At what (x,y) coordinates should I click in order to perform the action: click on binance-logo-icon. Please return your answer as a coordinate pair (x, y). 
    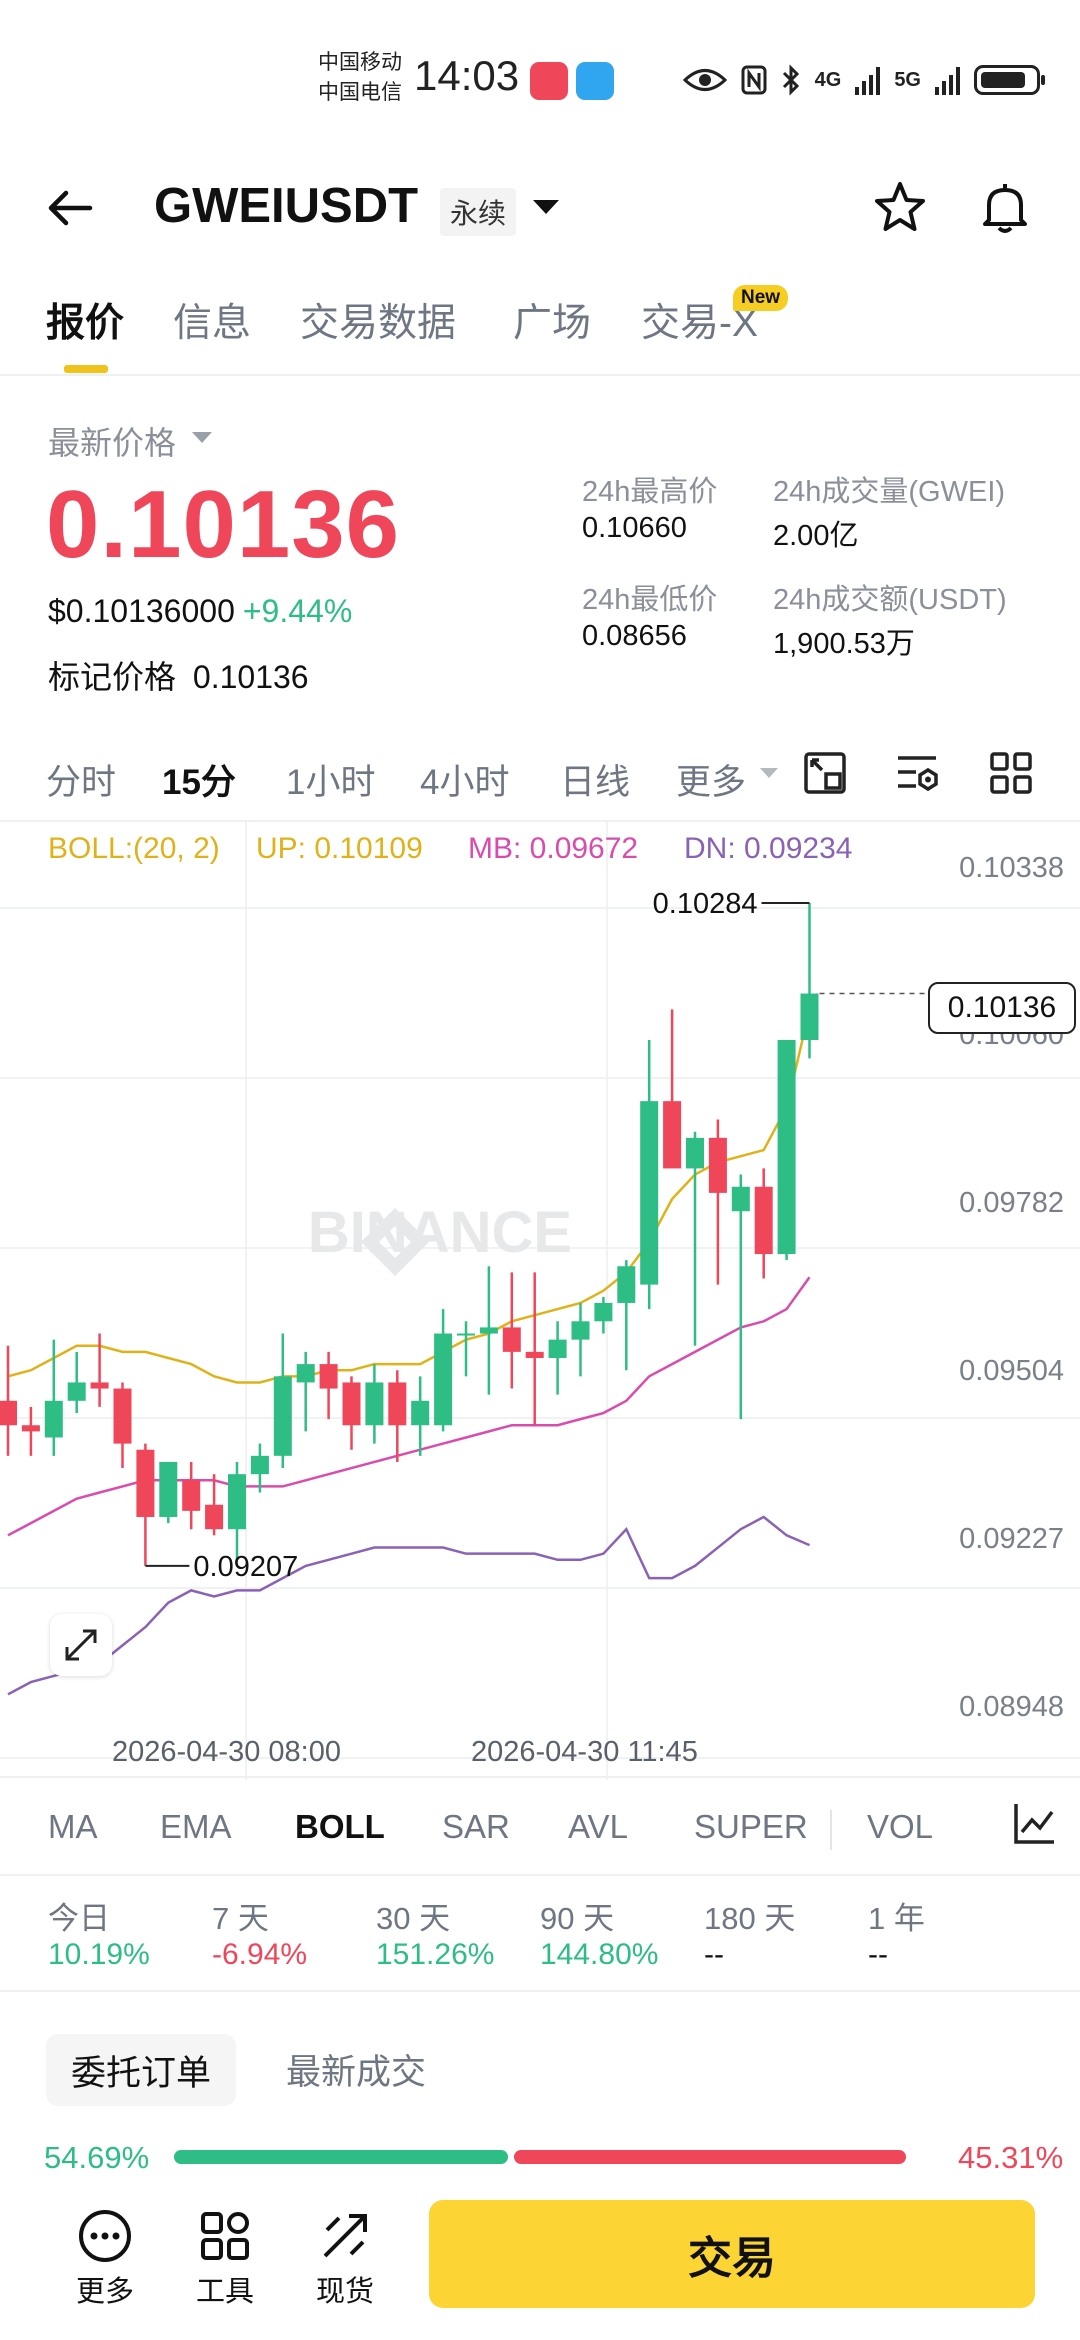
    Looking at the image, I should click on (395, 1242).